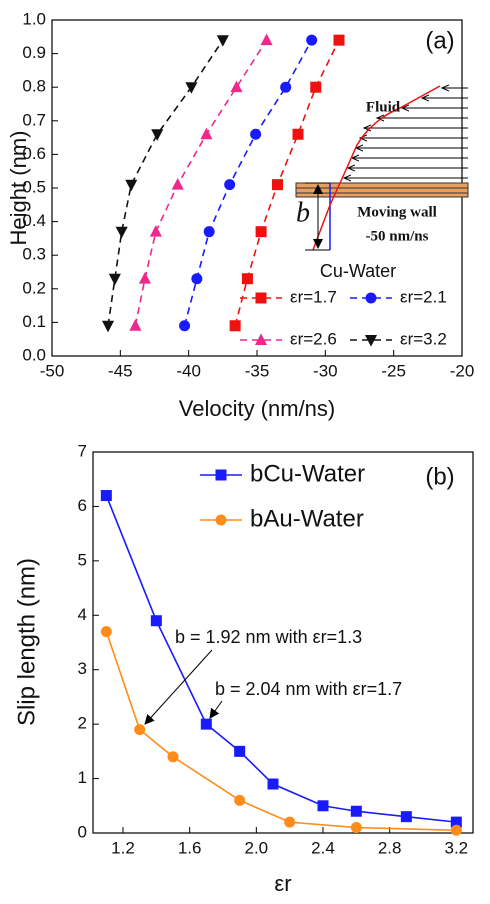 Image resolution: width=490 pixels, height=904 pixels. I want to click on legend-label: εr=3.2, so click(423, 338).